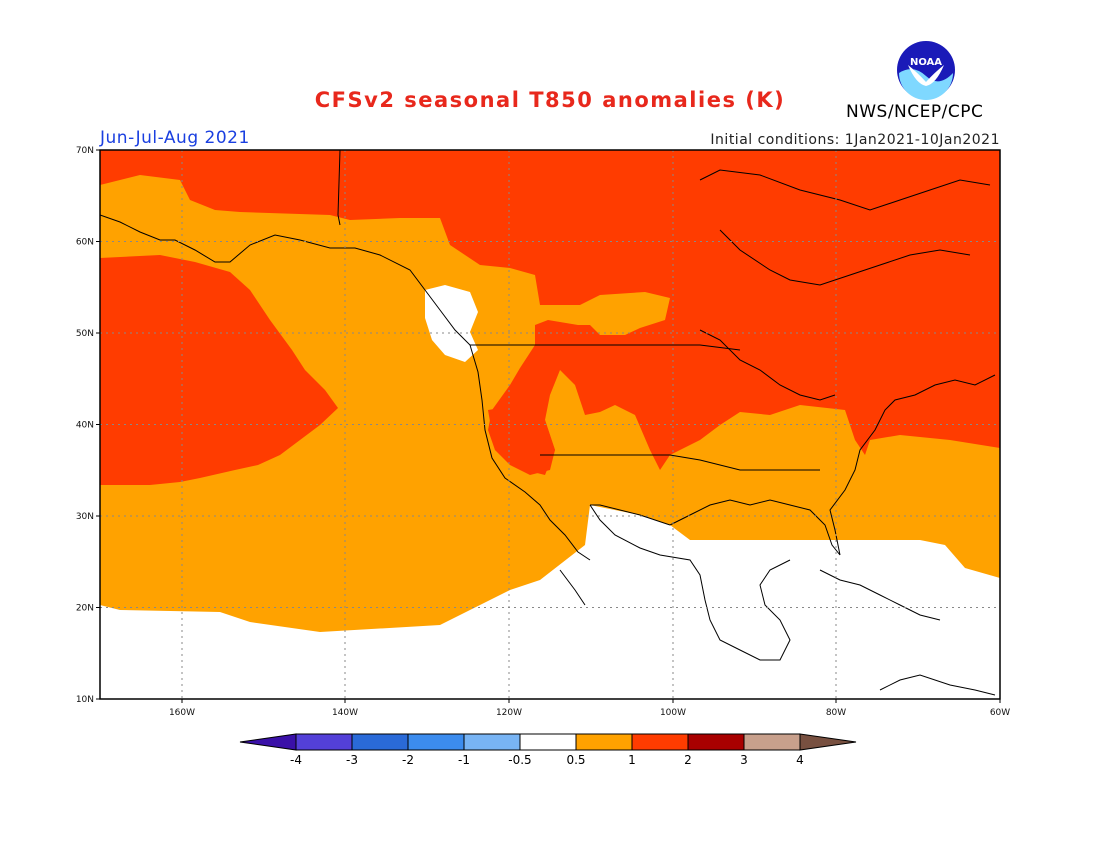 This screenshot has width=1100, height=850. What do you see at coordinates (926, 70) in the screenshot?
I see `noaa-logo-icon: NOAA` at bounding box center [926, 70].